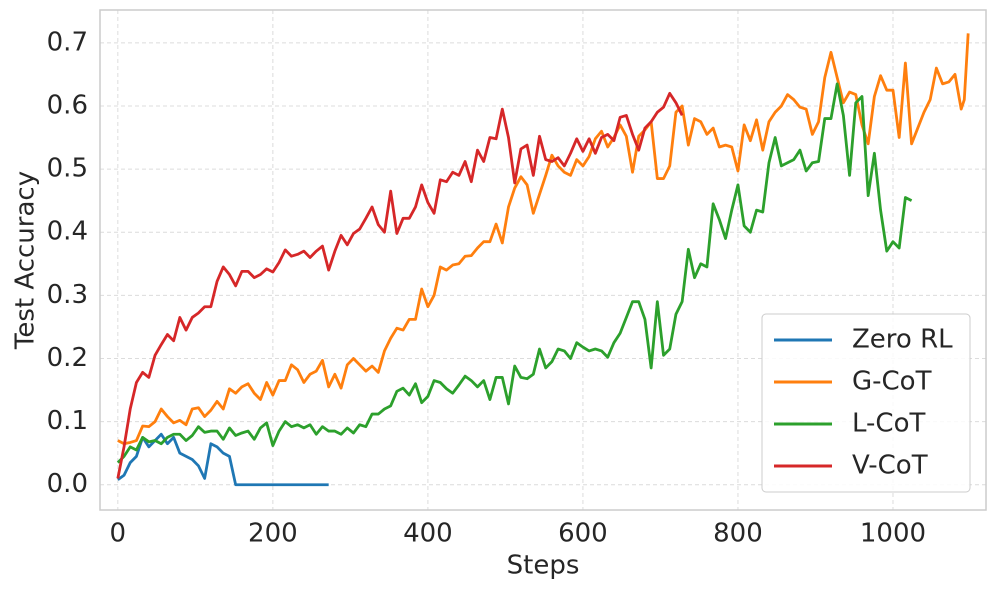 This screenshot has height=591, width=996. I want to click on legend-label: V-CoT, so click(890, 466).